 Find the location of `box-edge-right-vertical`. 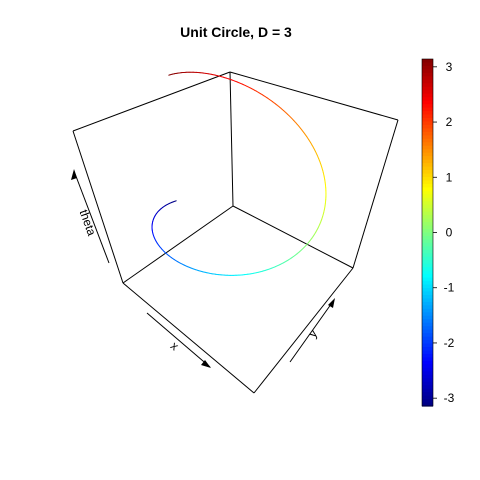

box-edge-right-vertical is located at coordinates (375, 194).